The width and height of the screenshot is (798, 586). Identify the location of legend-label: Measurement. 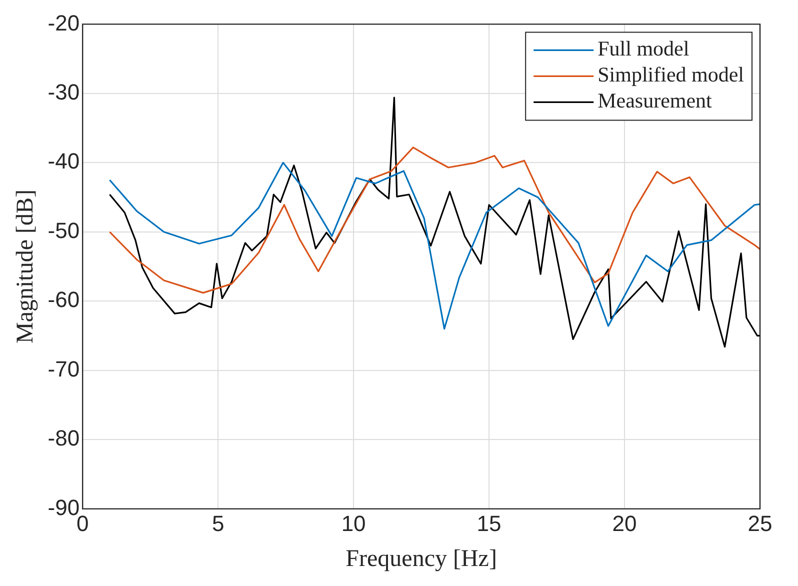
(655, 100).